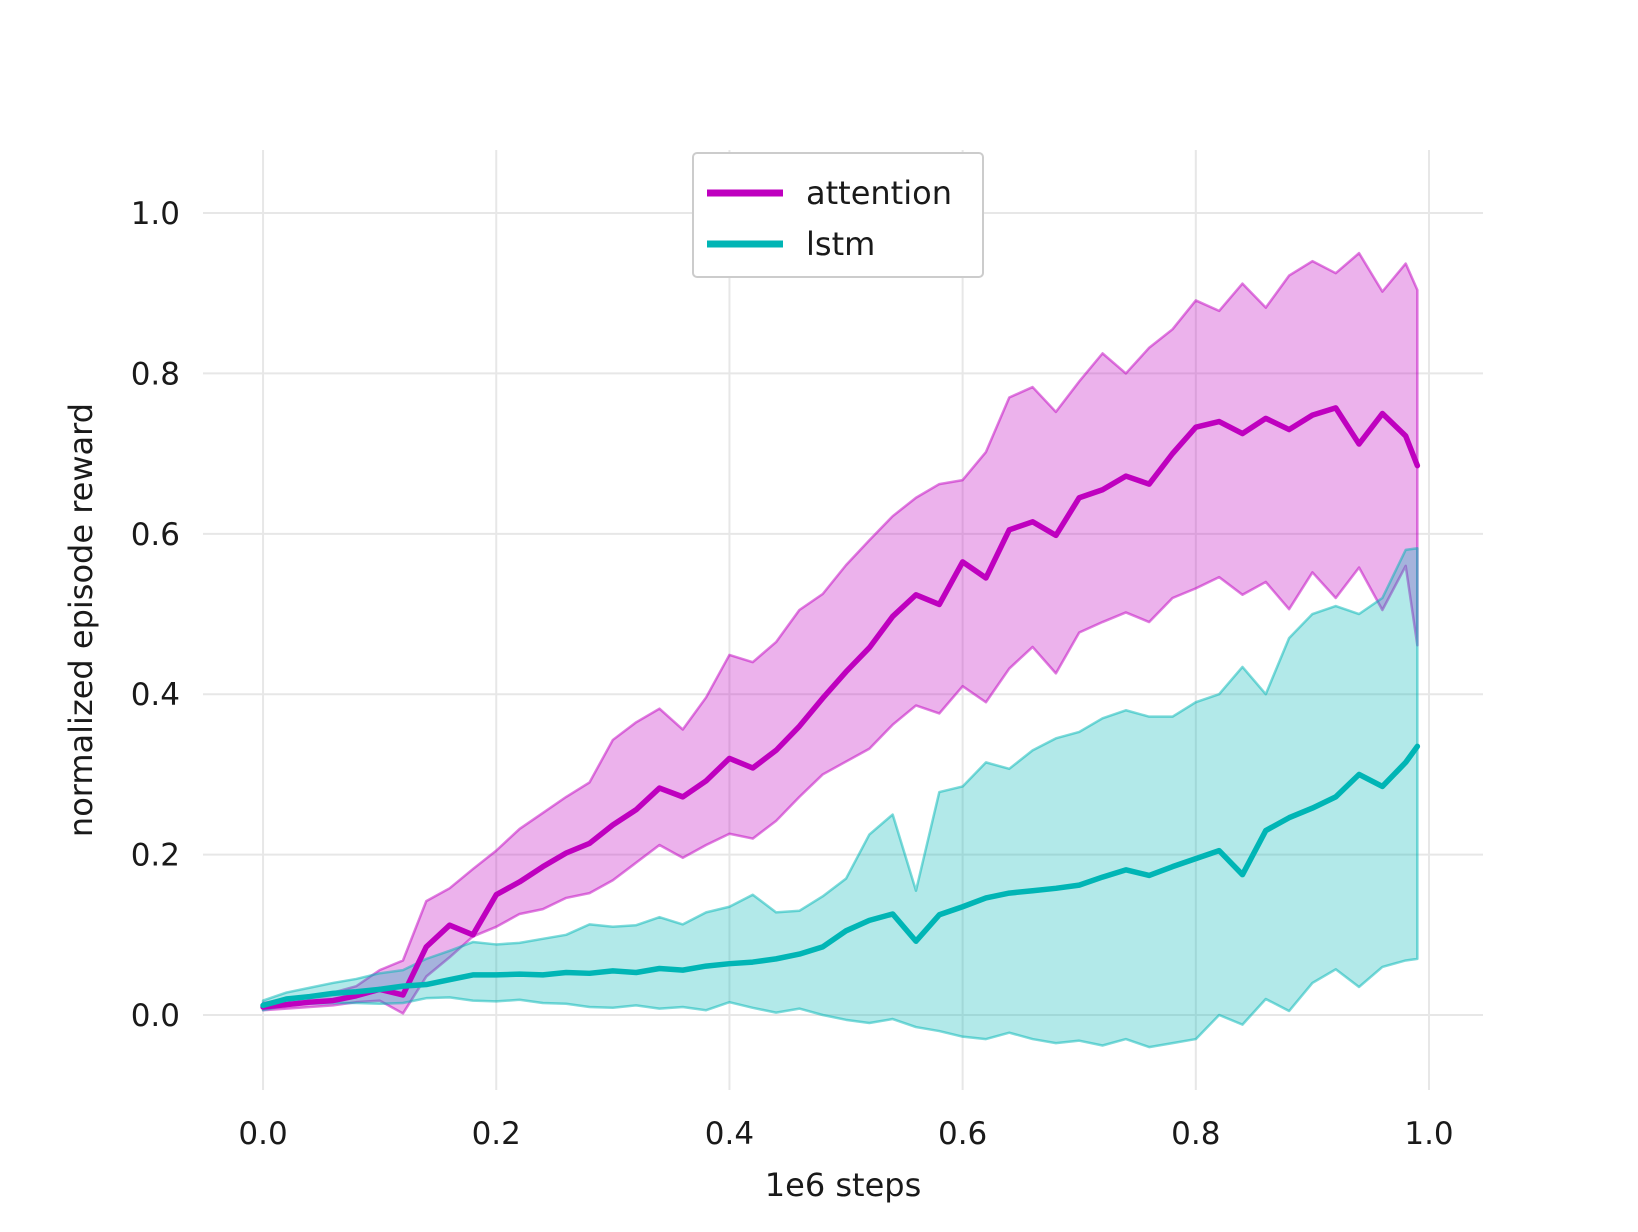  I want to click on y-axis-label: normalized episode reward, so click(81, 620).